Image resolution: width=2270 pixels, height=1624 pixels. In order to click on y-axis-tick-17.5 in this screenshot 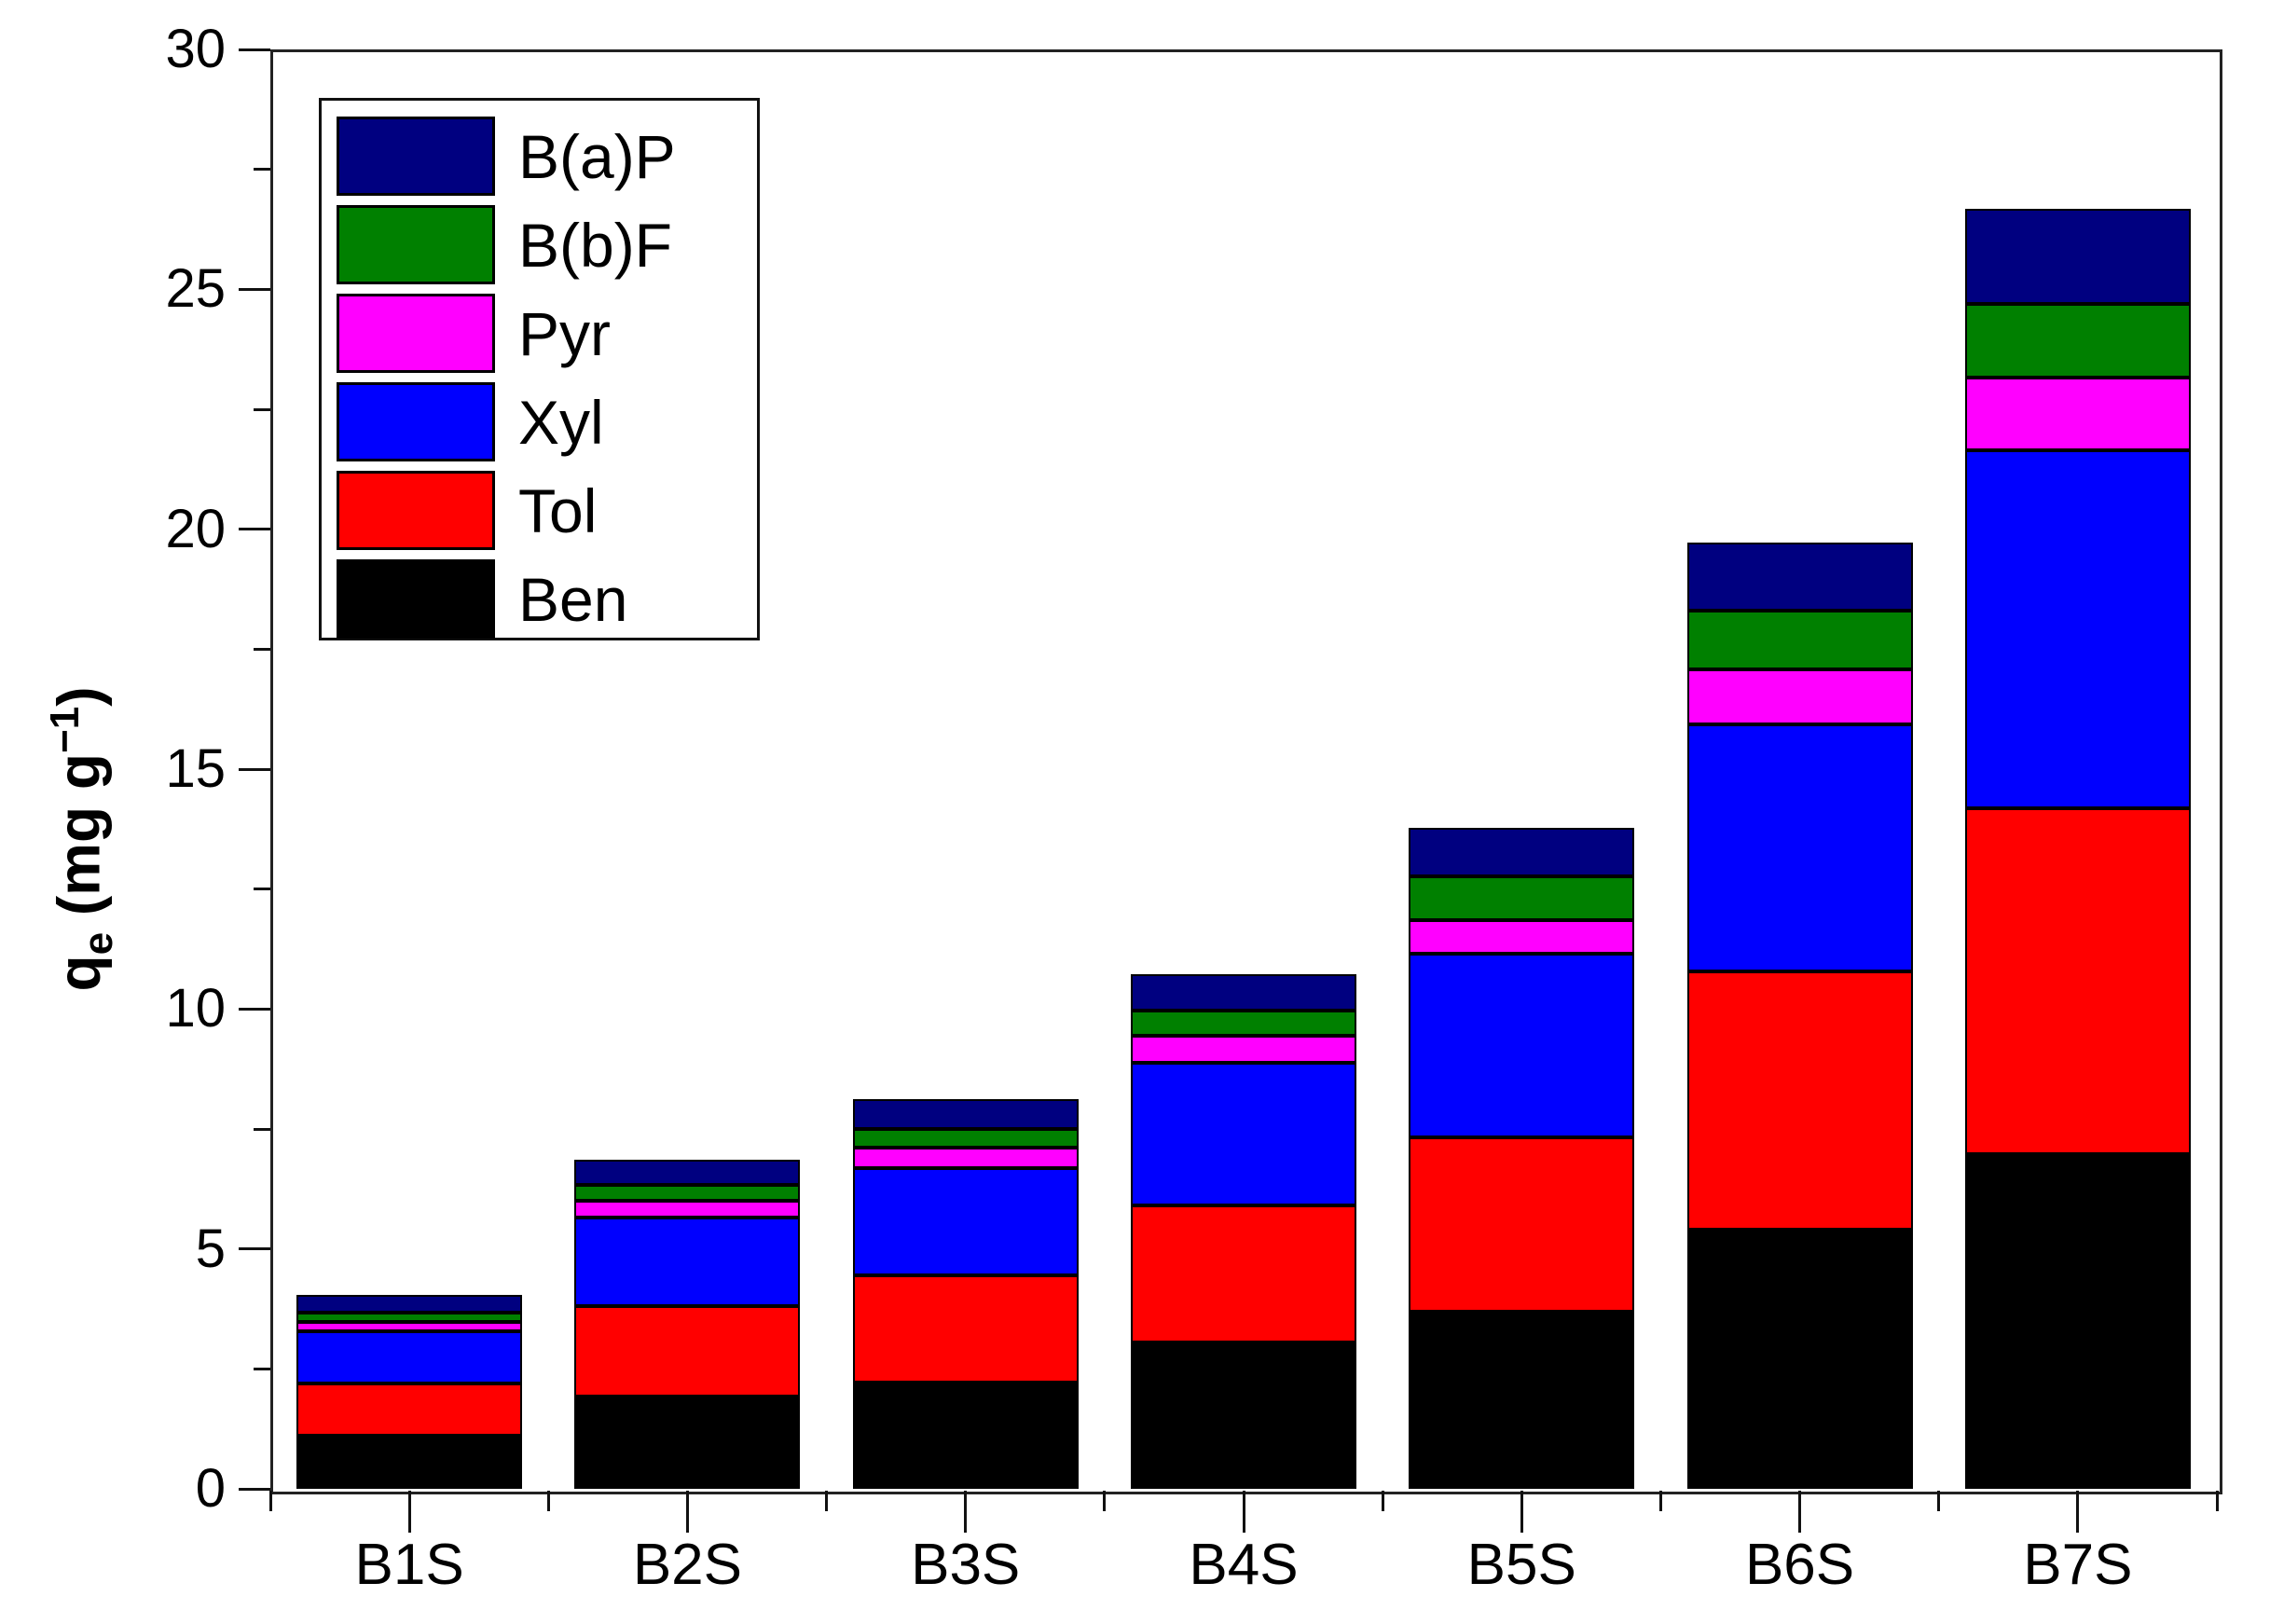, I will do `click(262, 649)`.